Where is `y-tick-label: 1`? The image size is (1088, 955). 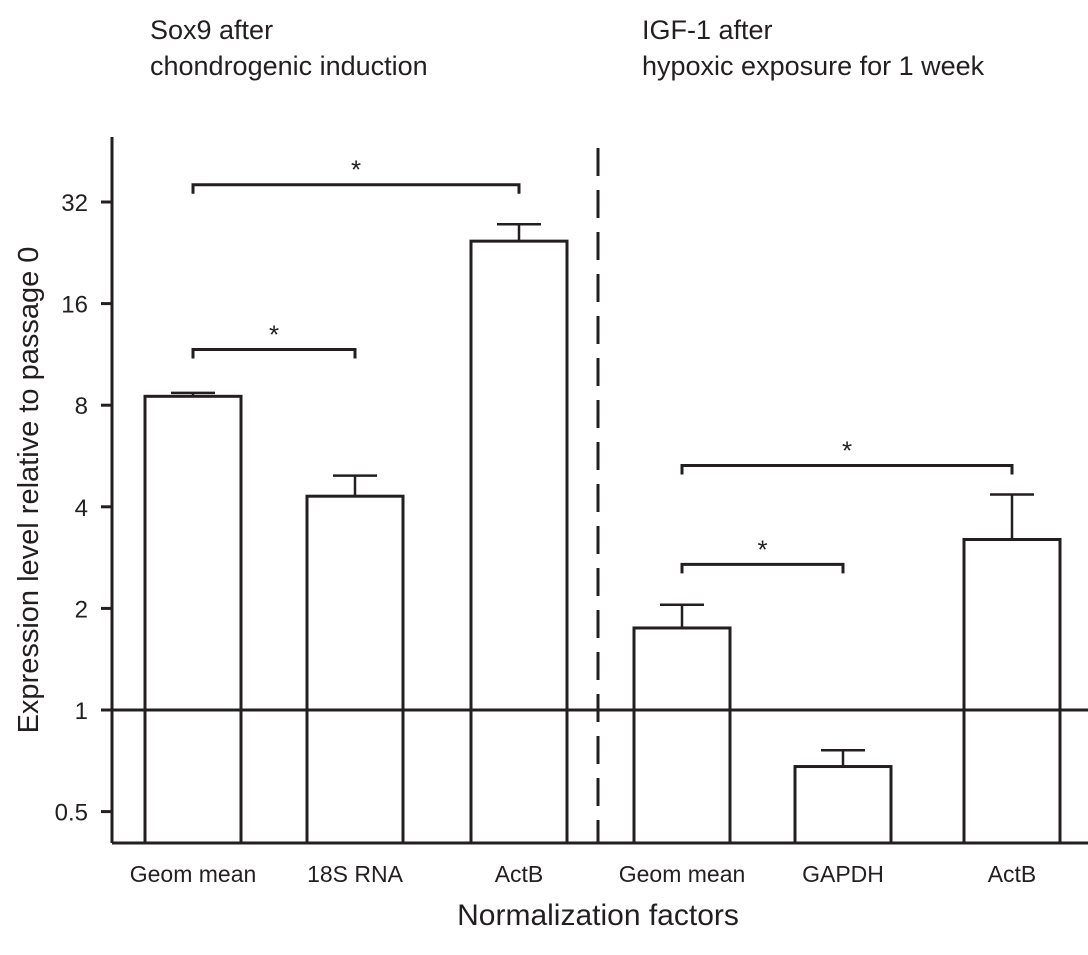
y-tick-label: 1 is located at coordinates (81, 711).